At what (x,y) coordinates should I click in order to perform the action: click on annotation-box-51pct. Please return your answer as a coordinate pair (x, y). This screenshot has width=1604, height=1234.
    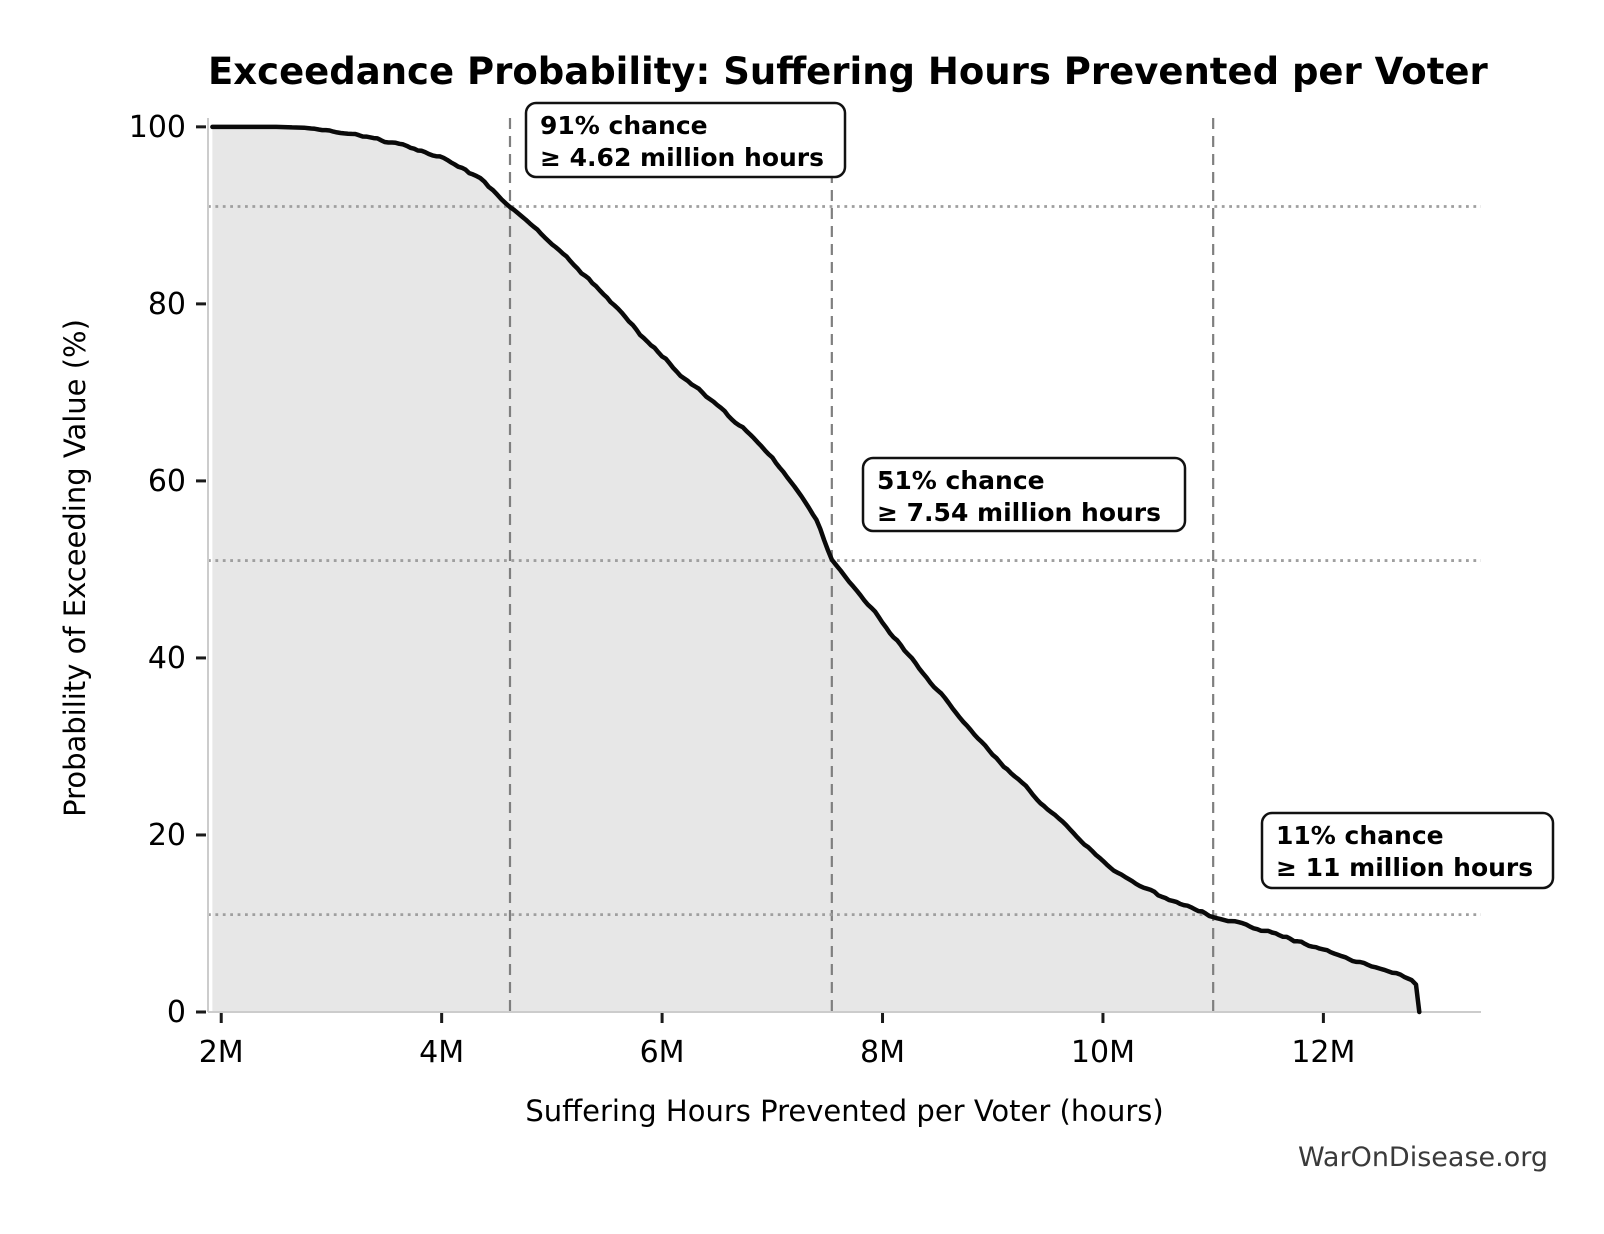
    Looking at the image, I should click on (1024, 494).